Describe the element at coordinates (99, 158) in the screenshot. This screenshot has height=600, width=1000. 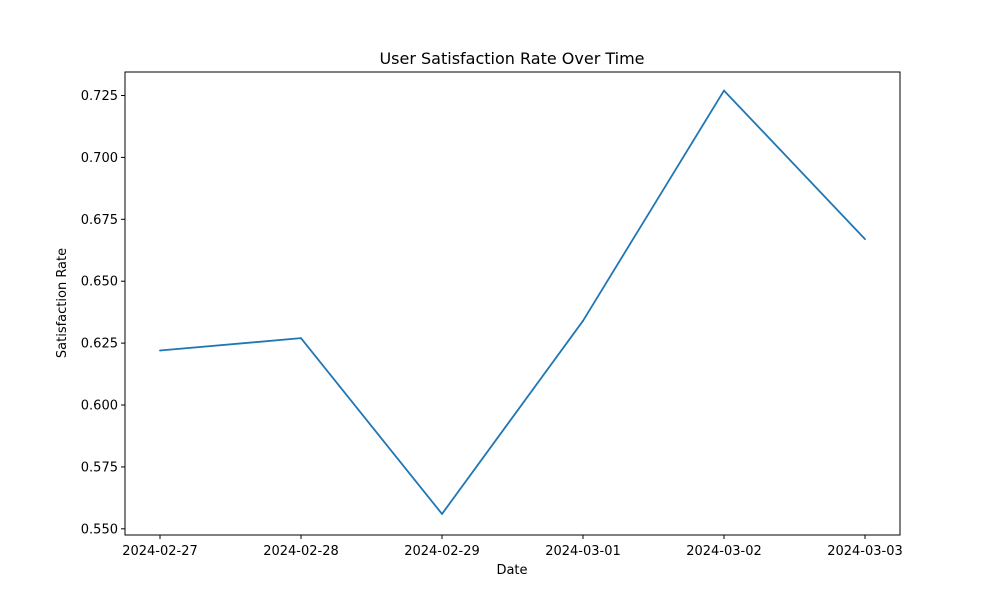
I see `y-tick-label: 0.700` at that location.